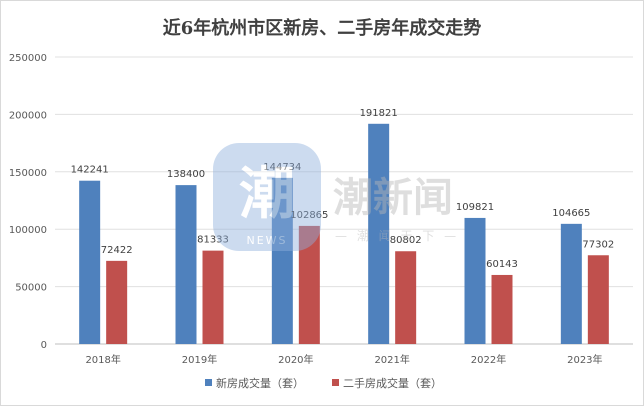  I want to click on bar-new-home-2022年, so click(475, 280).